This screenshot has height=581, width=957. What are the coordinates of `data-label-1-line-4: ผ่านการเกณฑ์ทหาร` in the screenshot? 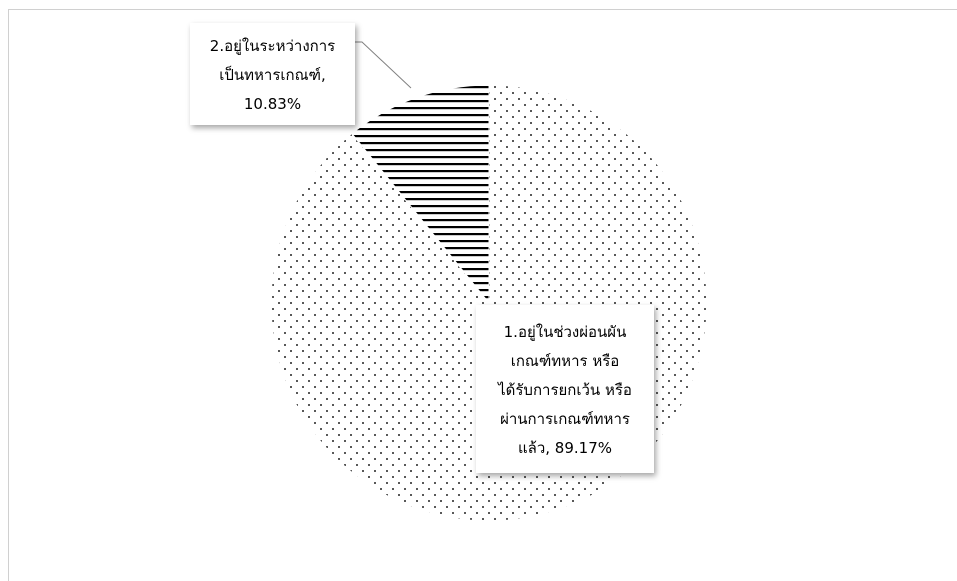 It's located at (565, 419).